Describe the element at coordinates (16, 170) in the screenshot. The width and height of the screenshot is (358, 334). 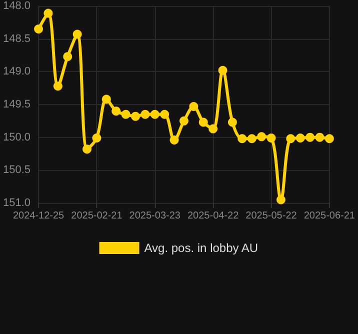
I see `y-tick-label: 150.5` at that location.